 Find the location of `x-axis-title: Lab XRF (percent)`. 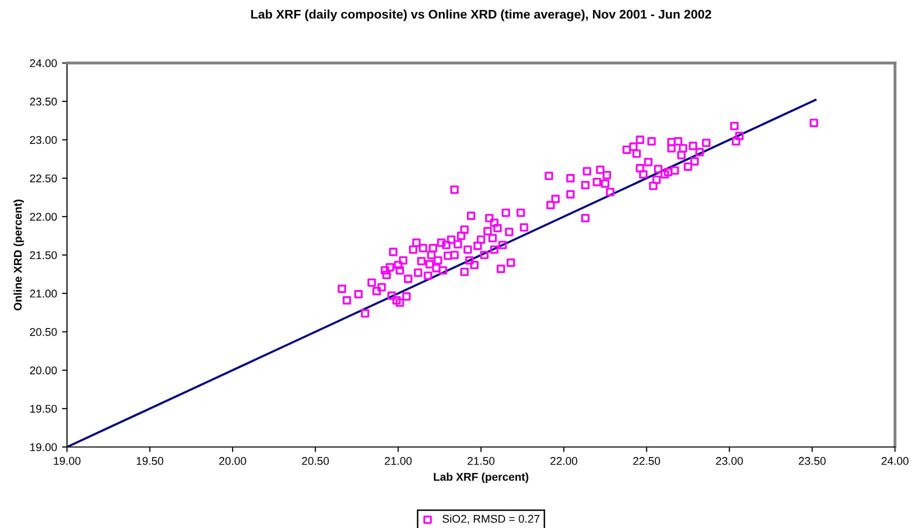

x-axis-title: Lab XRF (percent) is located at coordinates (481, 477).